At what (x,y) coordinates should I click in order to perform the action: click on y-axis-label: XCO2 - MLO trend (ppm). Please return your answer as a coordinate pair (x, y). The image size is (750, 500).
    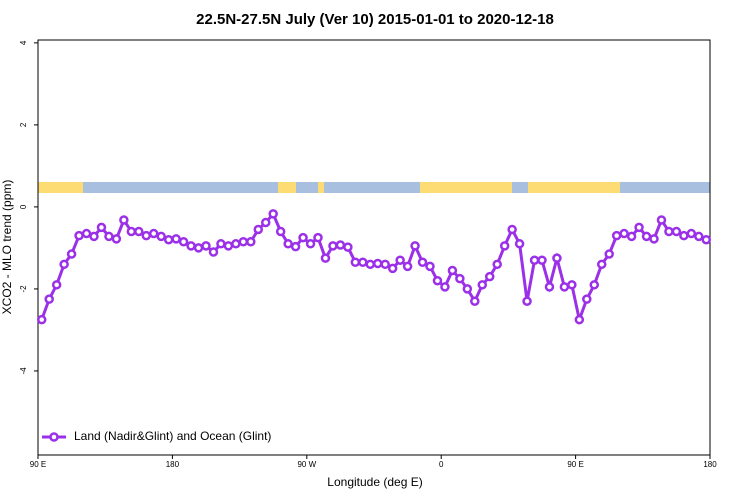
    Looking at the image, I should click on (7, 247).